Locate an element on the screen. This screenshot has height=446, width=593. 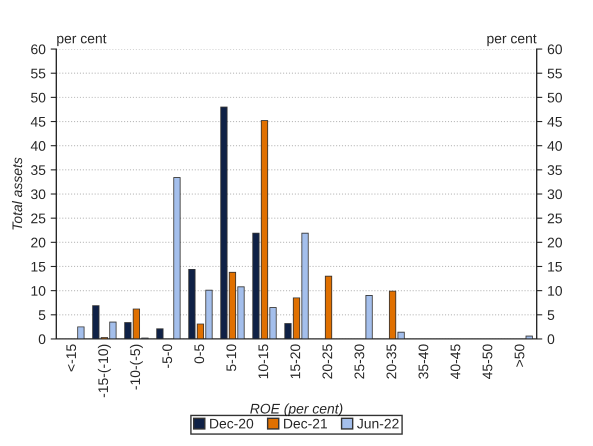
x-tick-label: 10-15 is located at coordinates (263, 361).